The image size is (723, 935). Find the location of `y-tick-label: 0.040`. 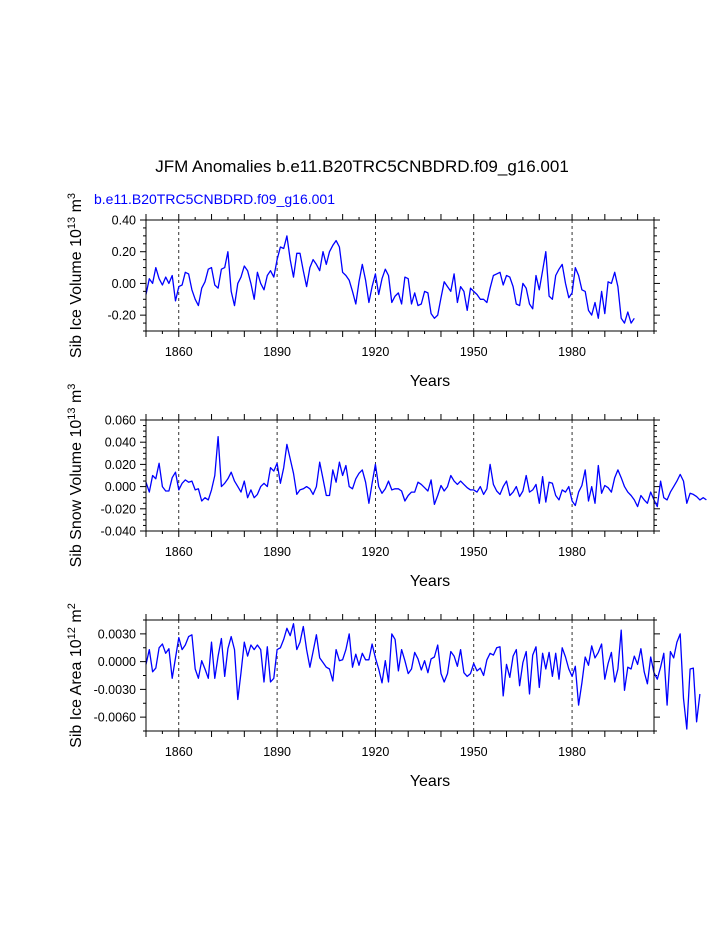

y-tick-label: 0.040 is located at coordinates (120, 443).